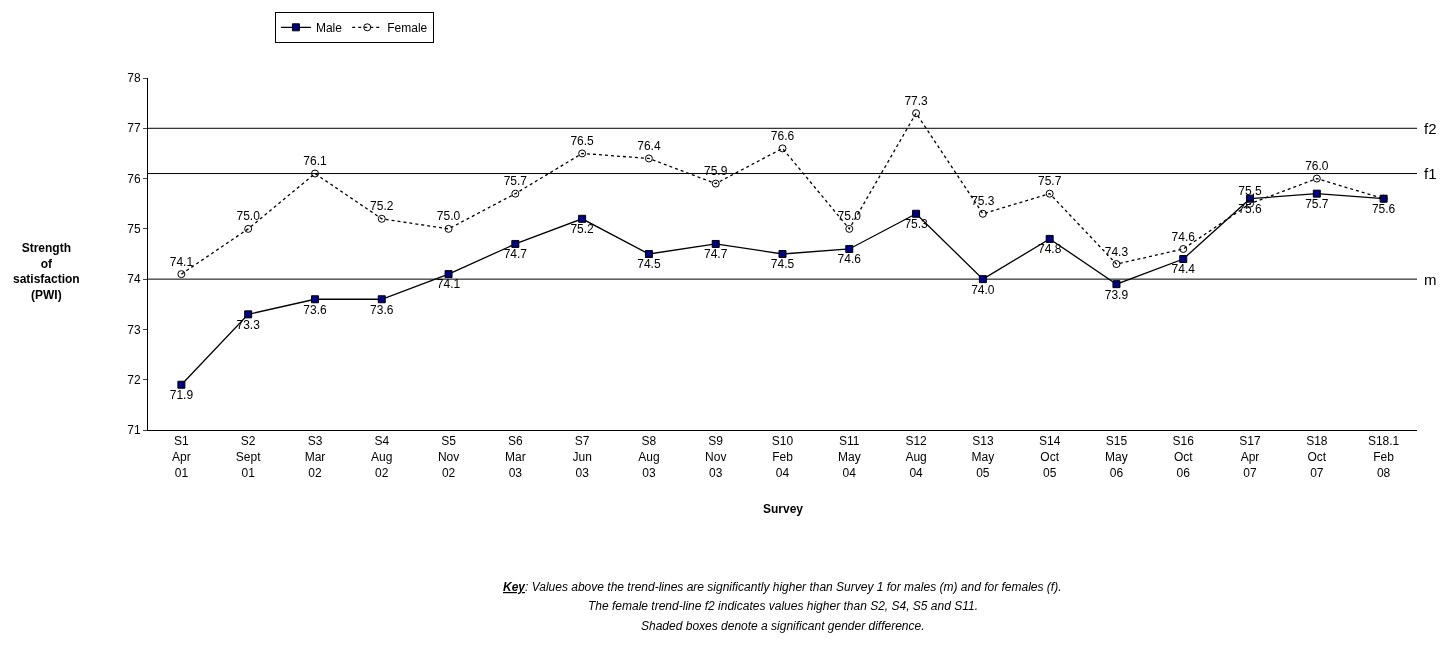  Describe the element at coordinates (248, 324) in the screenshot. I see `data-label: 73.3` at that location.